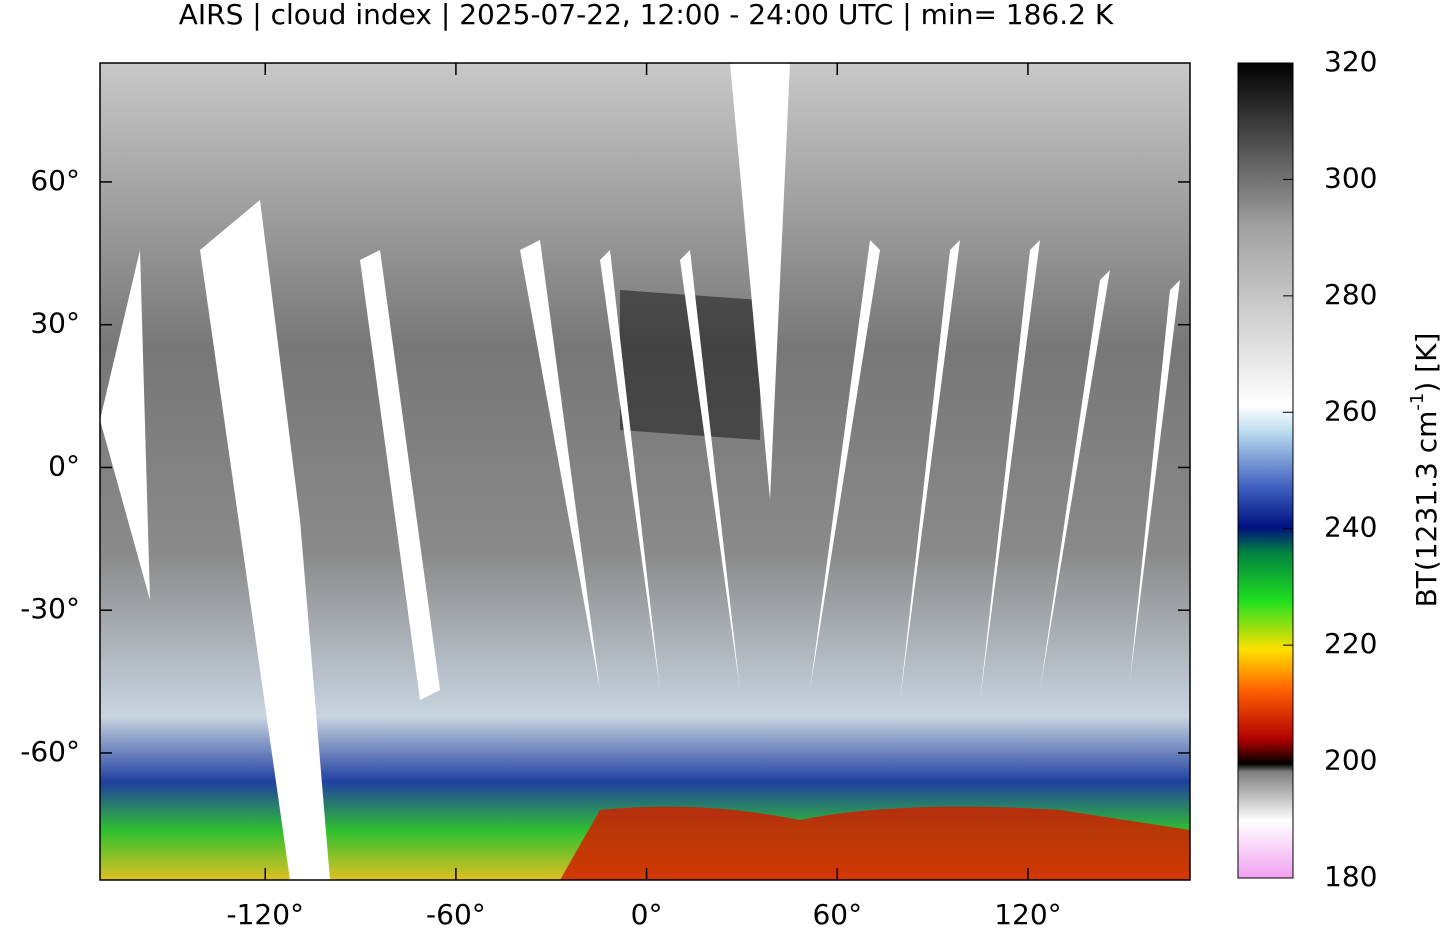 This screenshot has width=1442, height=934. What do you see at coordinates (647, 914) in the screenshot?
I see `x-tick-label: 0°` at bounding box center [647, 914].